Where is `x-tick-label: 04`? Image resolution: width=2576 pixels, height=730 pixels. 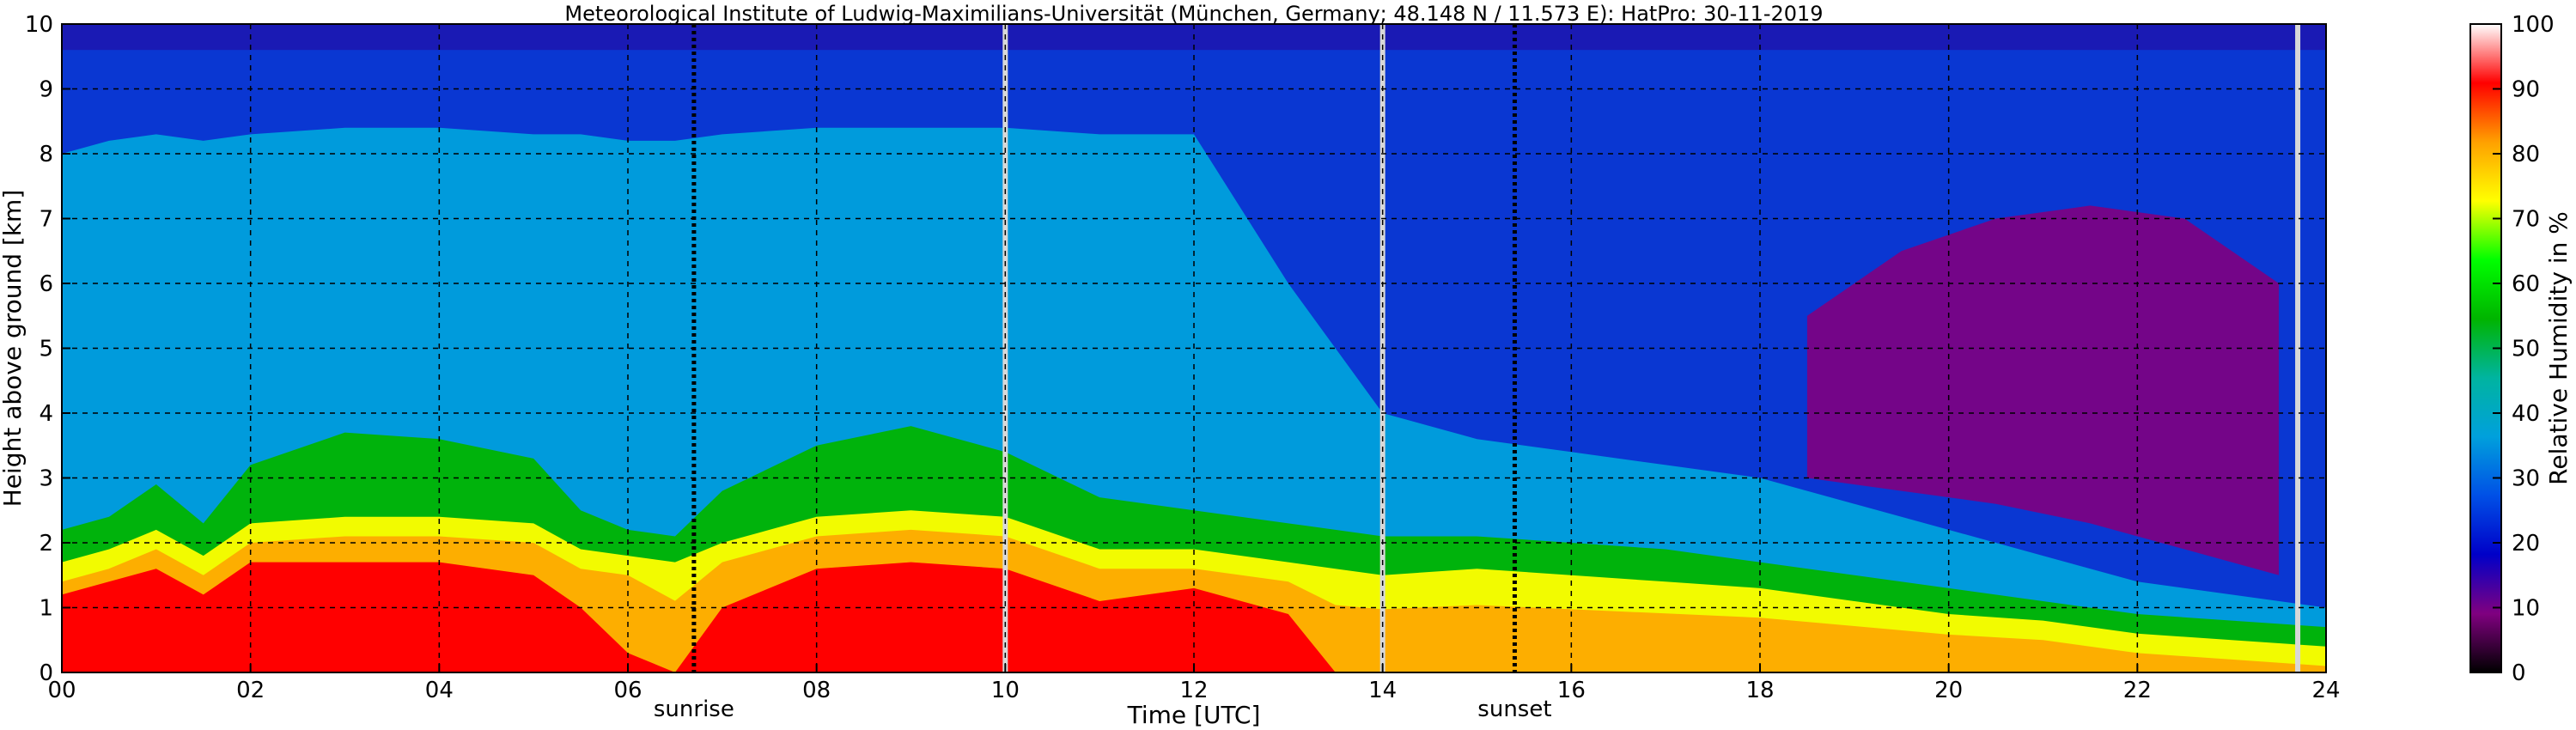
x-tick-label: 04 is located at coordinates (439, 690).